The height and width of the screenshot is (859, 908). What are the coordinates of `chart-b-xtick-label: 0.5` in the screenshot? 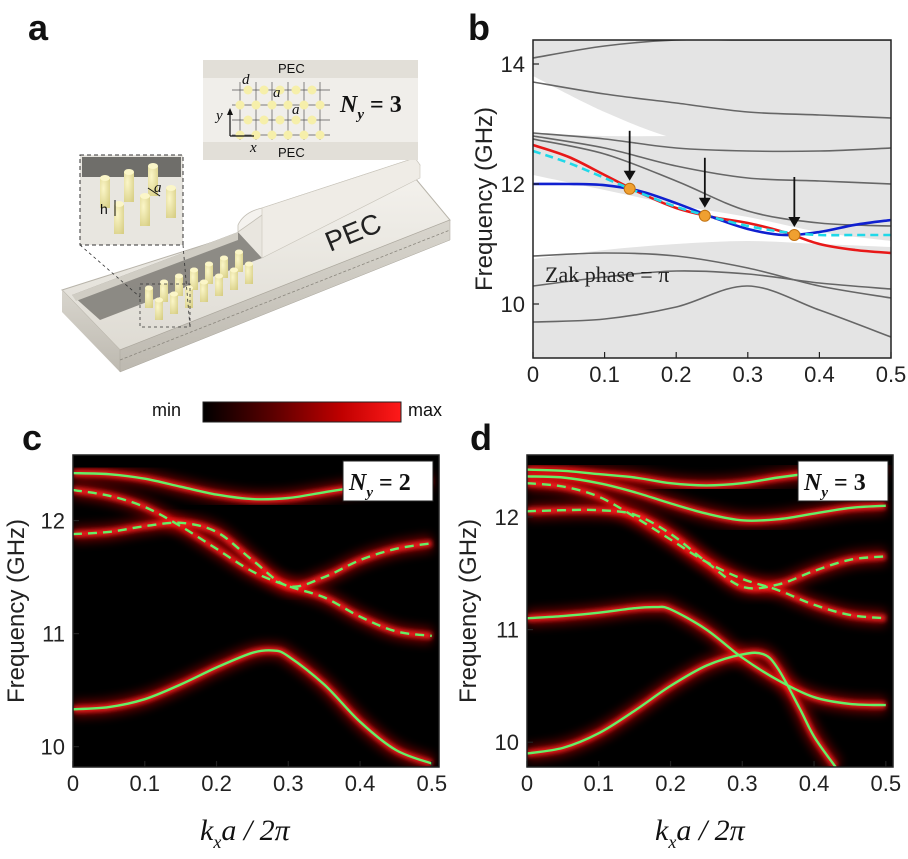 It's located at (891, 374).